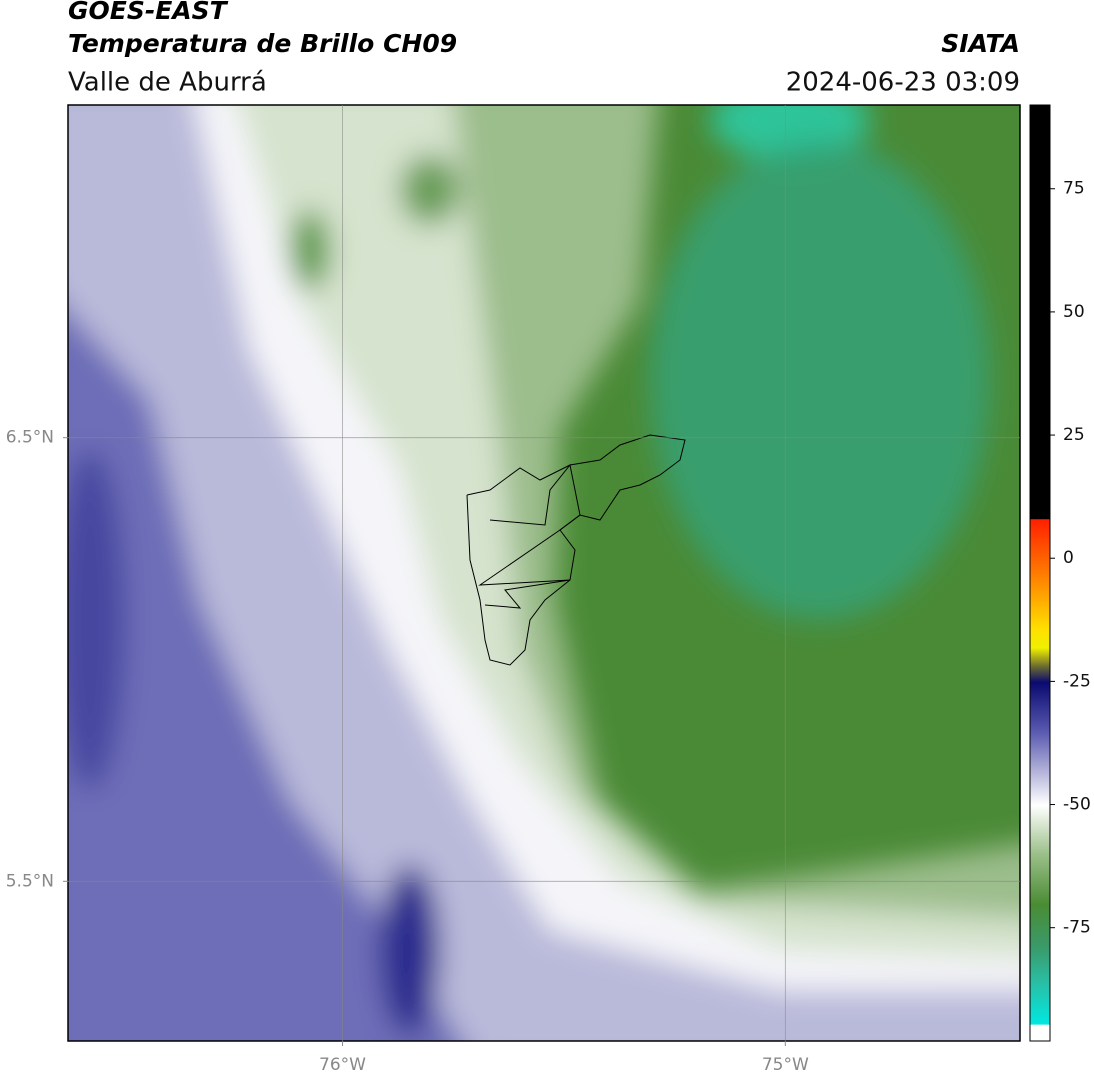  Describe the element at coordinates (1077, 681) in the screenshot. I see `colorbar-tick-label: -25` at that location.